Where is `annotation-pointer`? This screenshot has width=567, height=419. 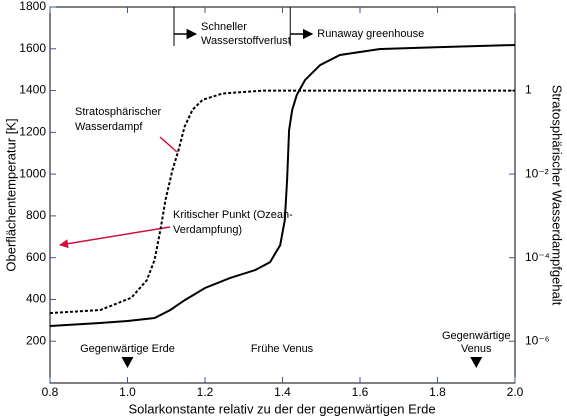 annotation-pointer is located at coordinates (168, 144).